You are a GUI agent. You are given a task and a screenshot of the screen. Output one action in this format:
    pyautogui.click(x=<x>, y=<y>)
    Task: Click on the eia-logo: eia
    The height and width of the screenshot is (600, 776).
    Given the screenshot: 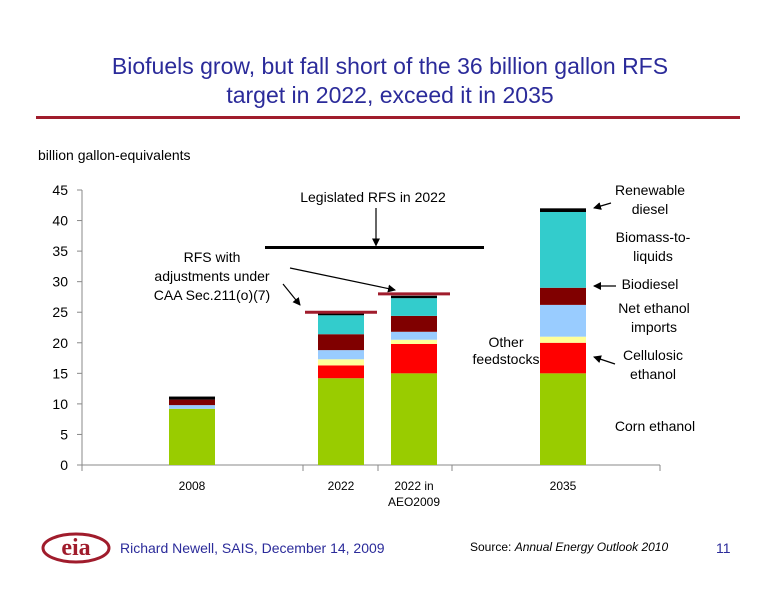 What is the action you would take?
    pyautogui.click(x=76, y=550)
    